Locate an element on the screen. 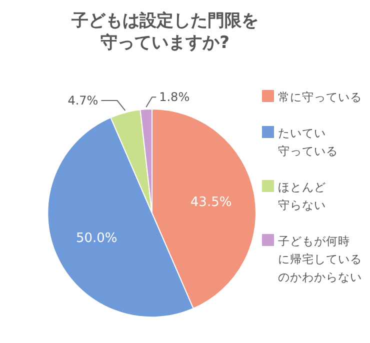 The height and width of the screenshot is (343, 370). chart-title: 子どもは設定した門限を守っていますか? is located at coordinates (164, 32).